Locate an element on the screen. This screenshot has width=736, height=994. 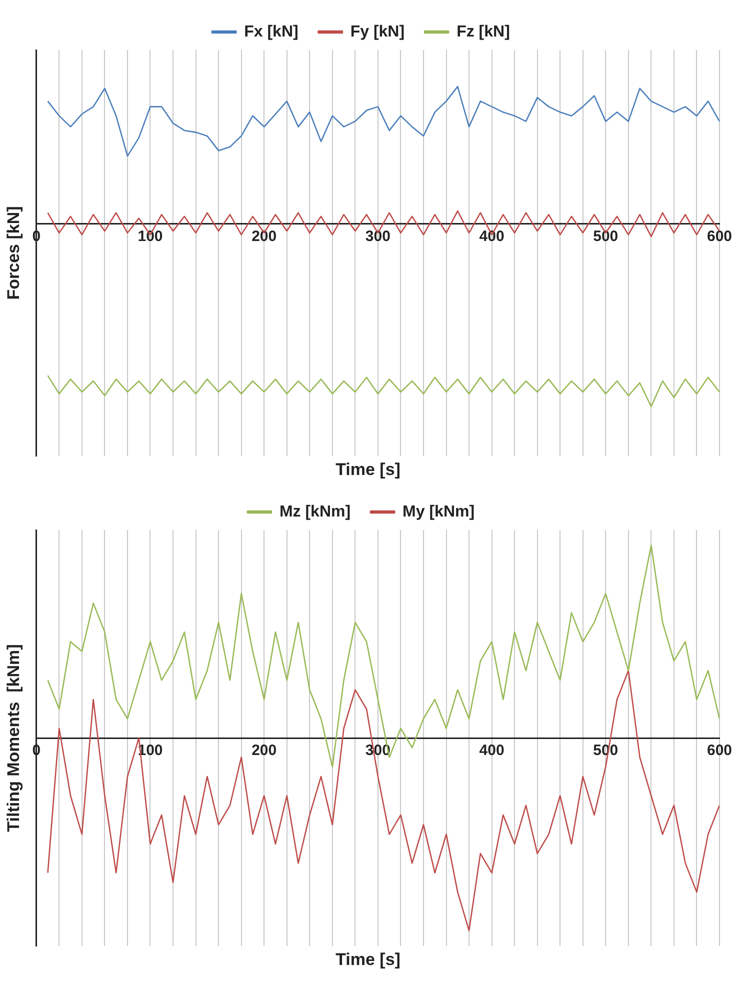
x-tick-label: 300 is located at coordinates (377, 236).